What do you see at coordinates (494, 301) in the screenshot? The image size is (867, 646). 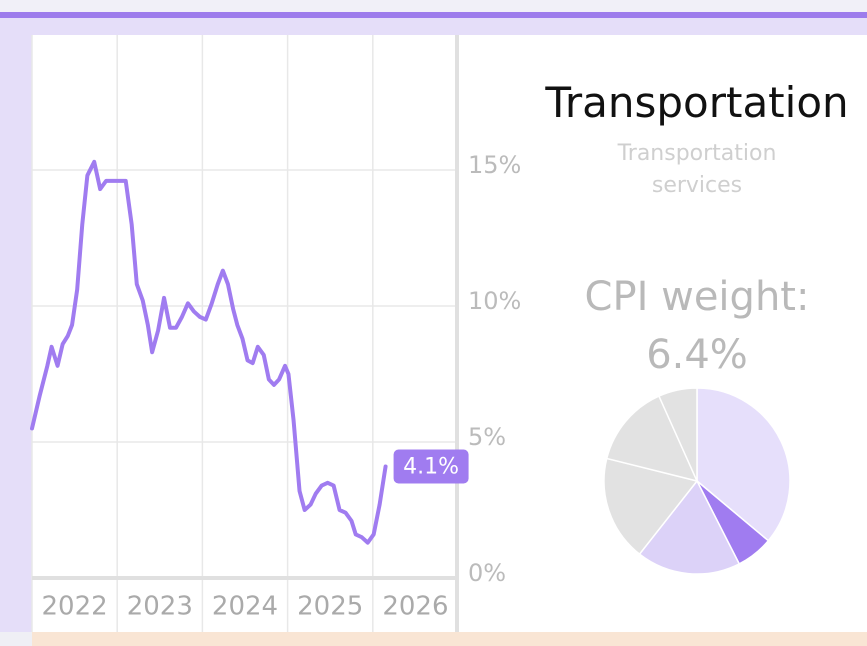 I see `y-tick-label: 10%` at bounding box center [494, 301].